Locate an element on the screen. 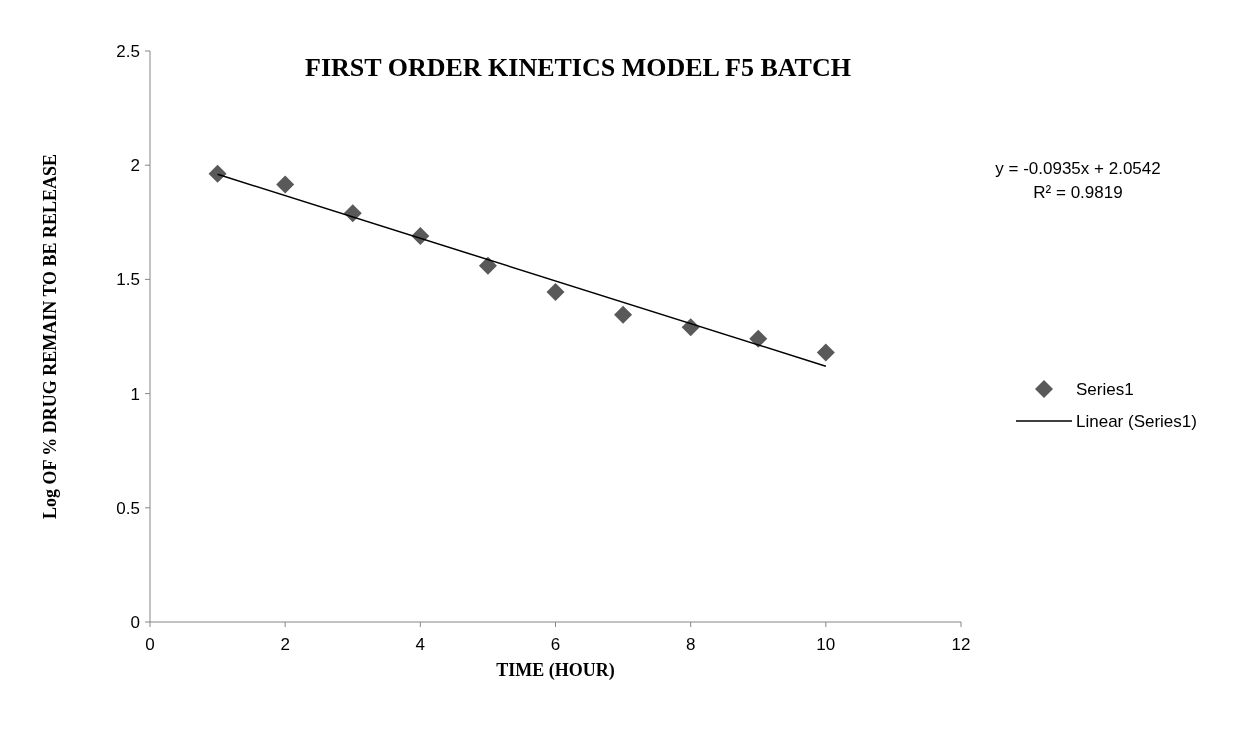  text: y = -0.0935x + 2.0542 is located at coordinates (1078, 168).